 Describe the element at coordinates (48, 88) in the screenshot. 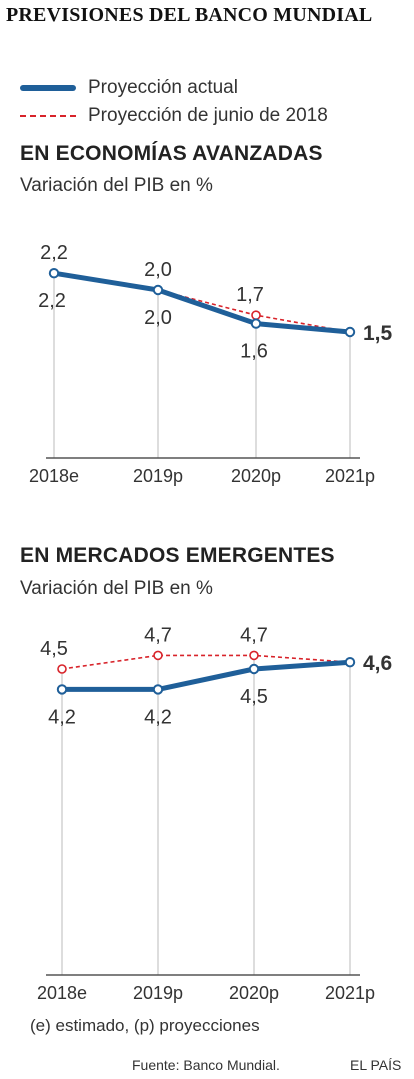

I see `legend-swatch-solid` at that location.